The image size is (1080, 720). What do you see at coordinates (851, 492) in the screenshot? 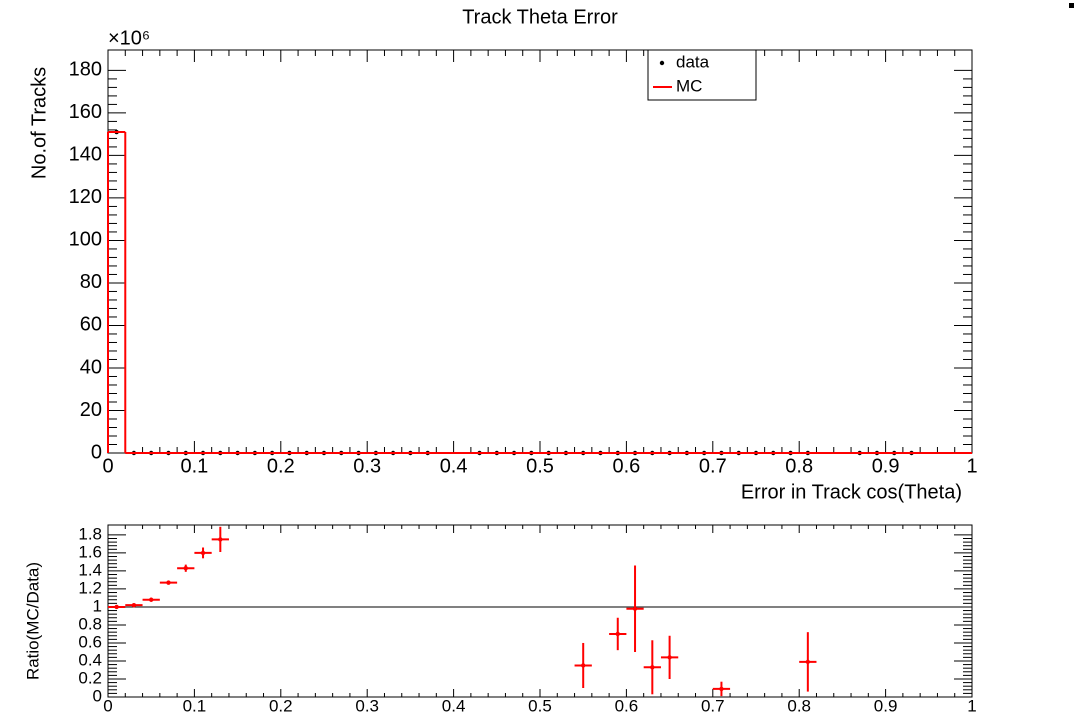
I see `x-axis-label: Error in Track cos(Theta)` at bounding box center [851, 492].